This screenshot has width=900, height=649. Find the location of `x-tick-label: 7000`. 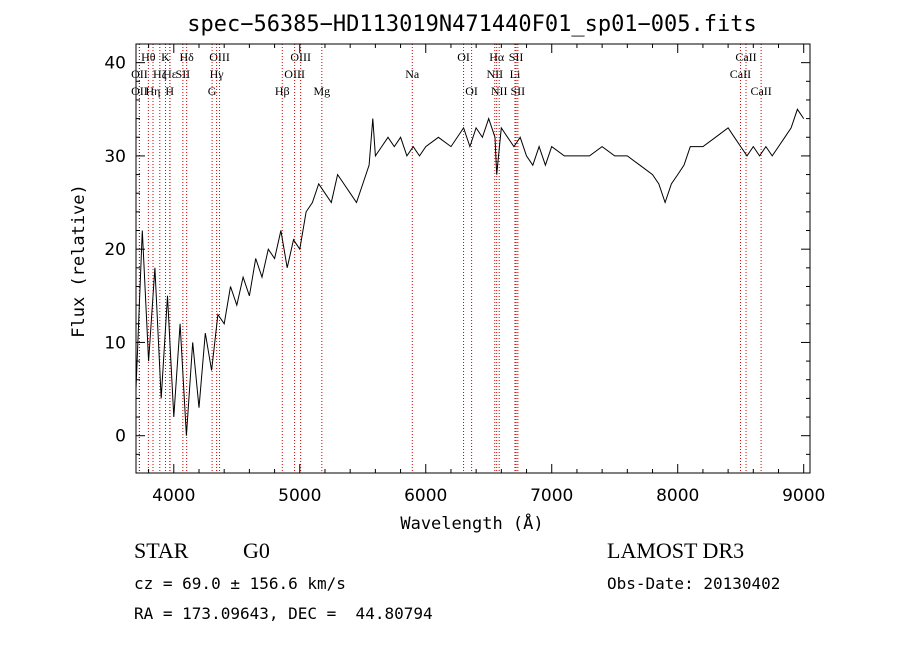

x-tick-label: 7000 is located at coordinates (551, 496).